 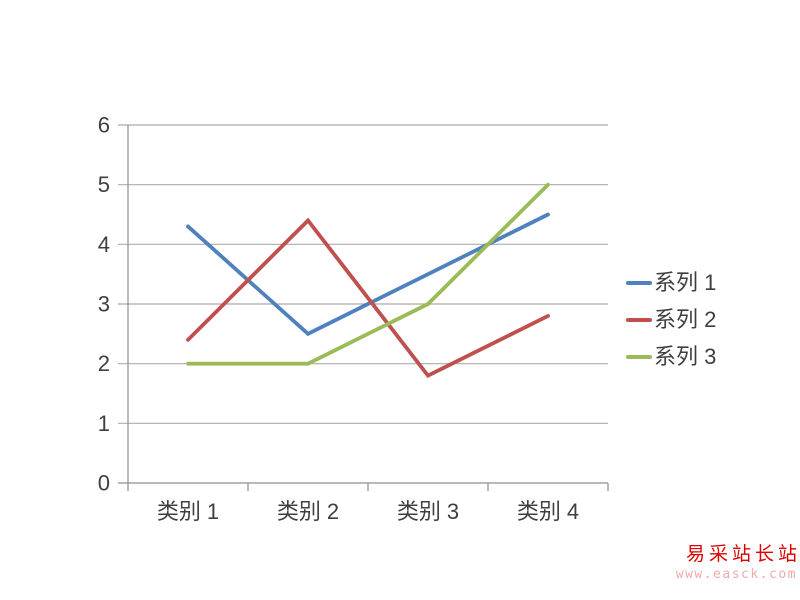 I want to click on y-tick-label: 5, so click(x=104, y=184).